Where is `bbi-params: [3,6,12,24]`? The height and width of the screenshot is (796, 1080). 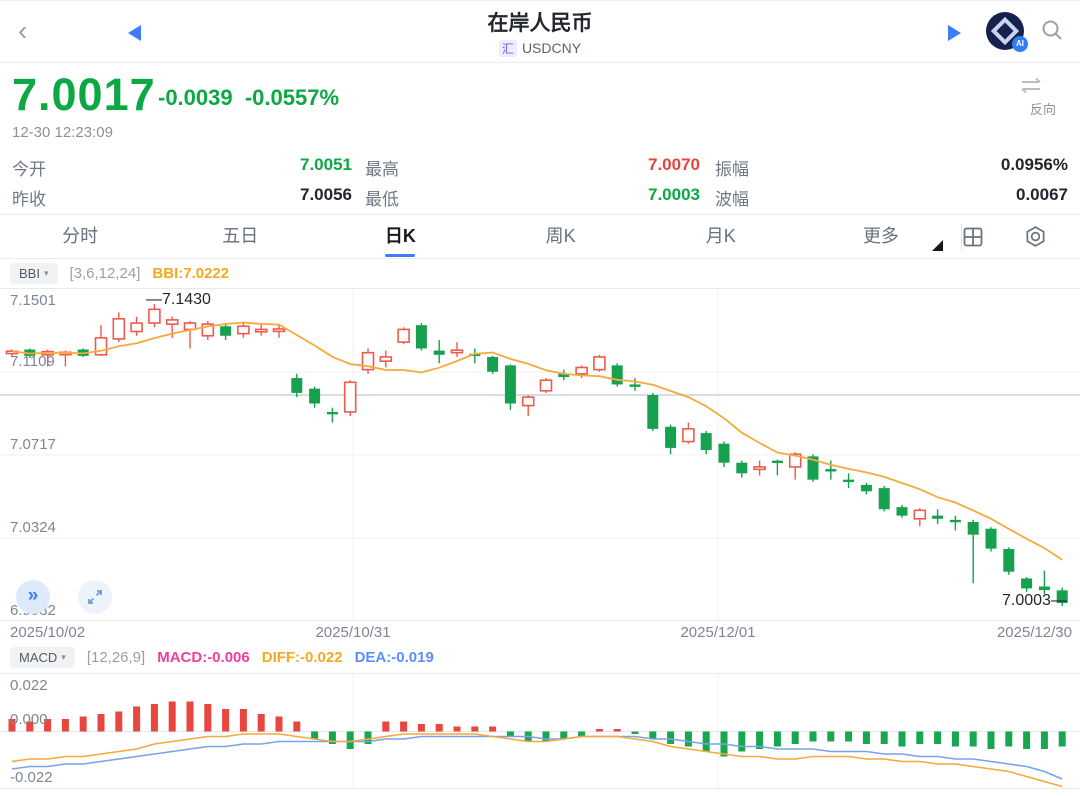
bbi-params: [3,6,12,24] is located at coordinates (105, 273).